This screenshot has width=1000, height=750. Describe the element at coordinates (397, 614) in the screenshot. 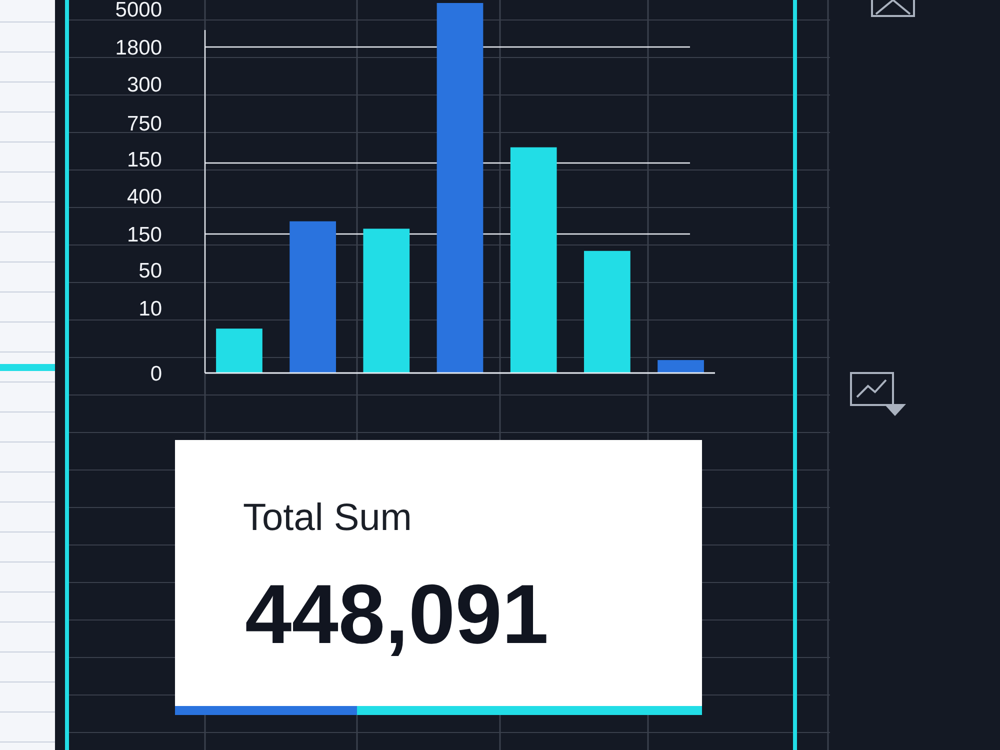

I see `text: 448,091` at that location.